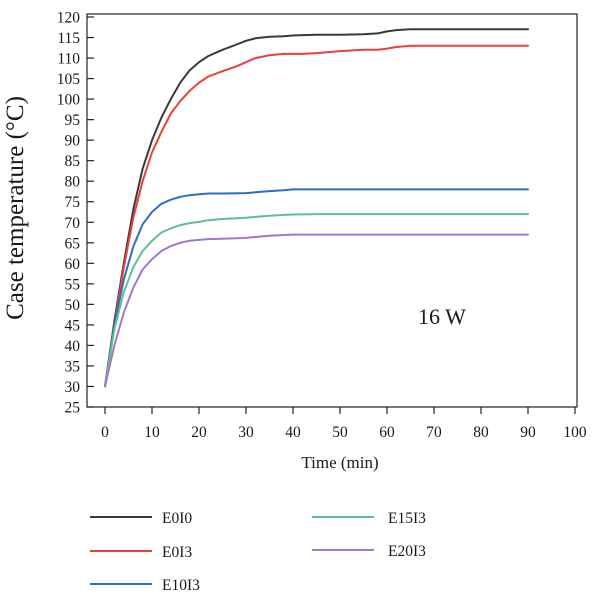 This screenshot has height=603, width=600. I want to click on x-tick-label: 100, so click(575, 432).